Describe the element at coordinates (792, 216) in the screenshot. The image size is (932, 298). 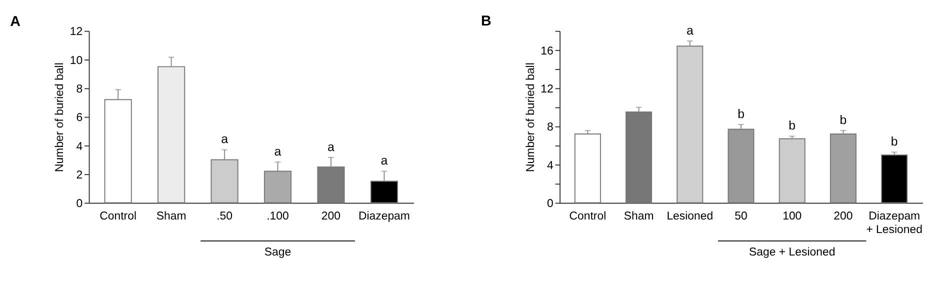
I see `x-tick-label: 100` at that location.